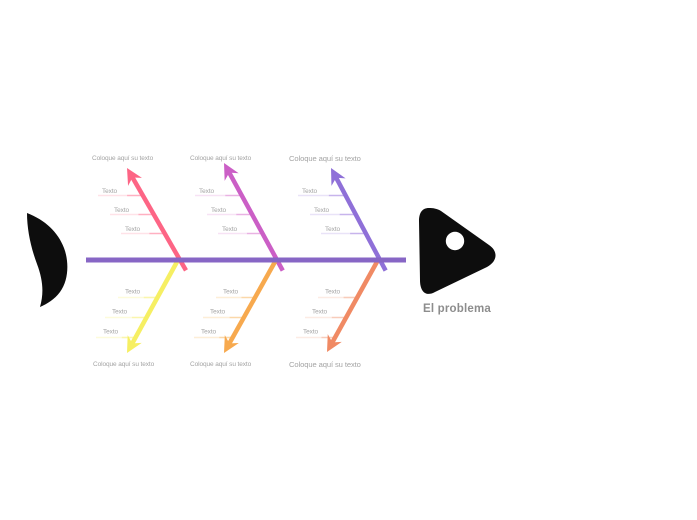 This screenshot has width=697, height=520. I want to click on branch-top-2: Texto Texto Texto Coloque aquí su texto, so click(237, 213).